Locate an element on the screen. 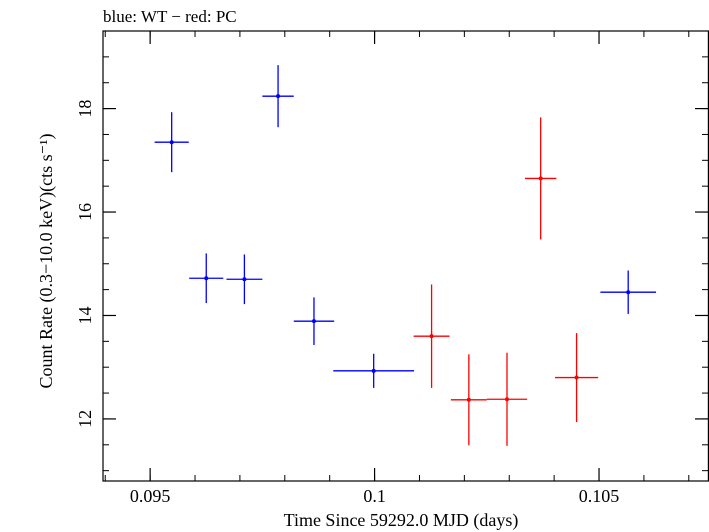 The height and width of the screenshot is (532, 709). chart-title: blue: WT − red: PC is located at coordinates (170, 16).